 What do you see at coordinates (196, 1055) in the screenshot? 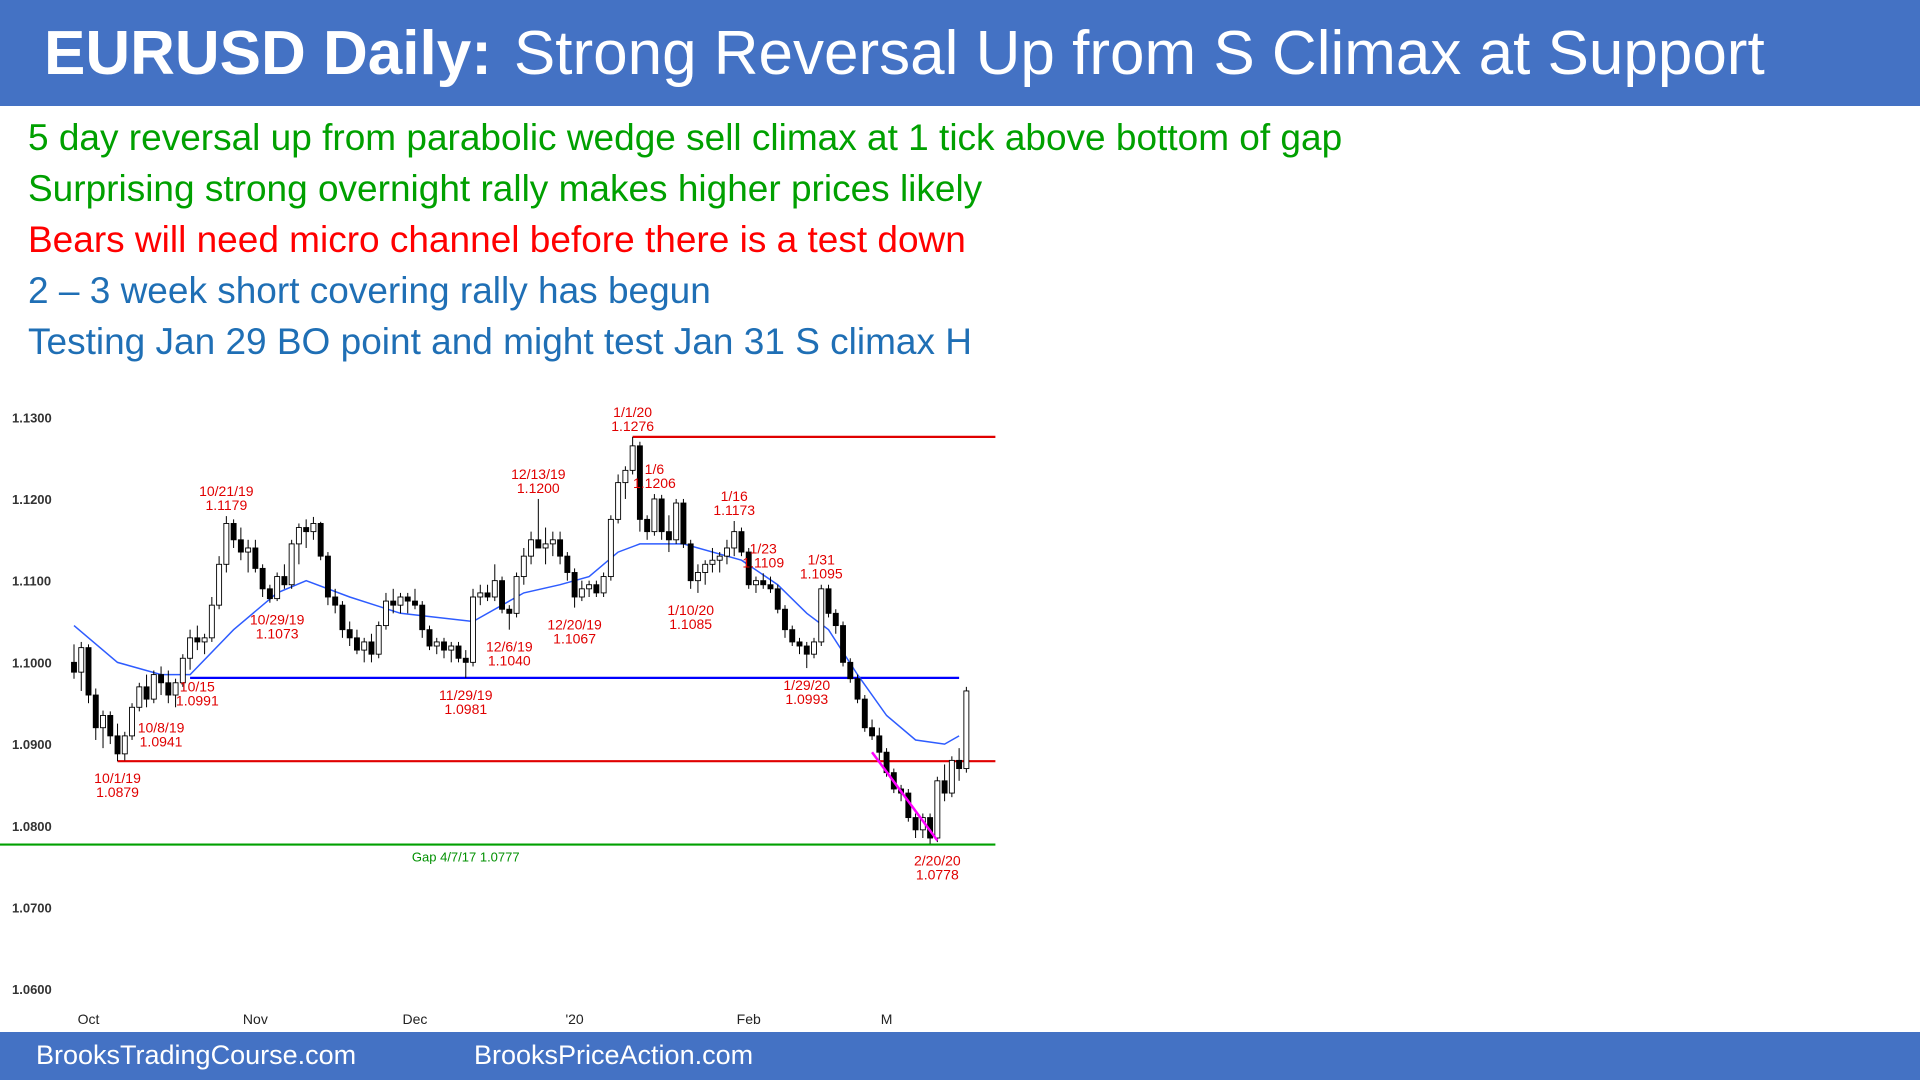
I see `footer-link-trading-course: BrooksTradingCourse.com` at bounding box center [196, 1055].